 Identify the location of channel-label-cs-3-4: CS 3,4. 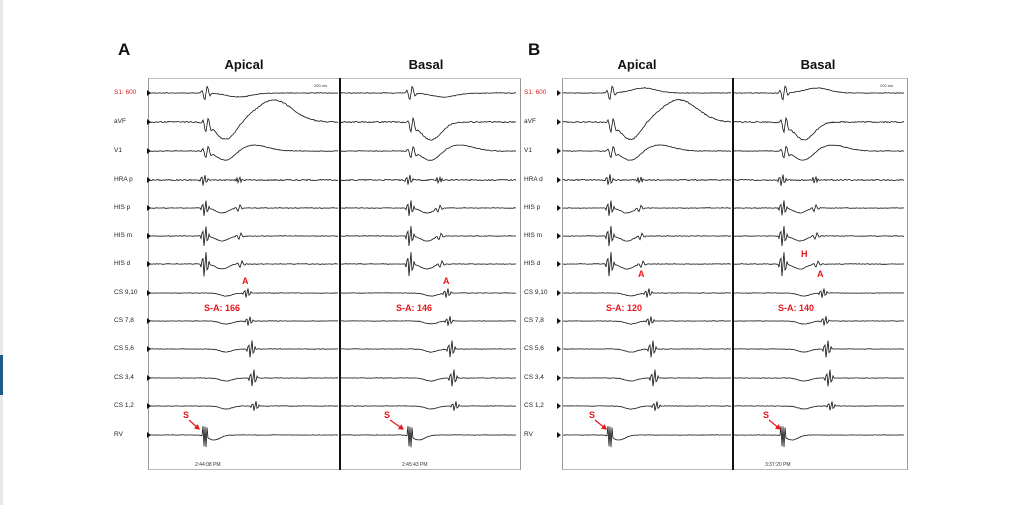
(124, 377).